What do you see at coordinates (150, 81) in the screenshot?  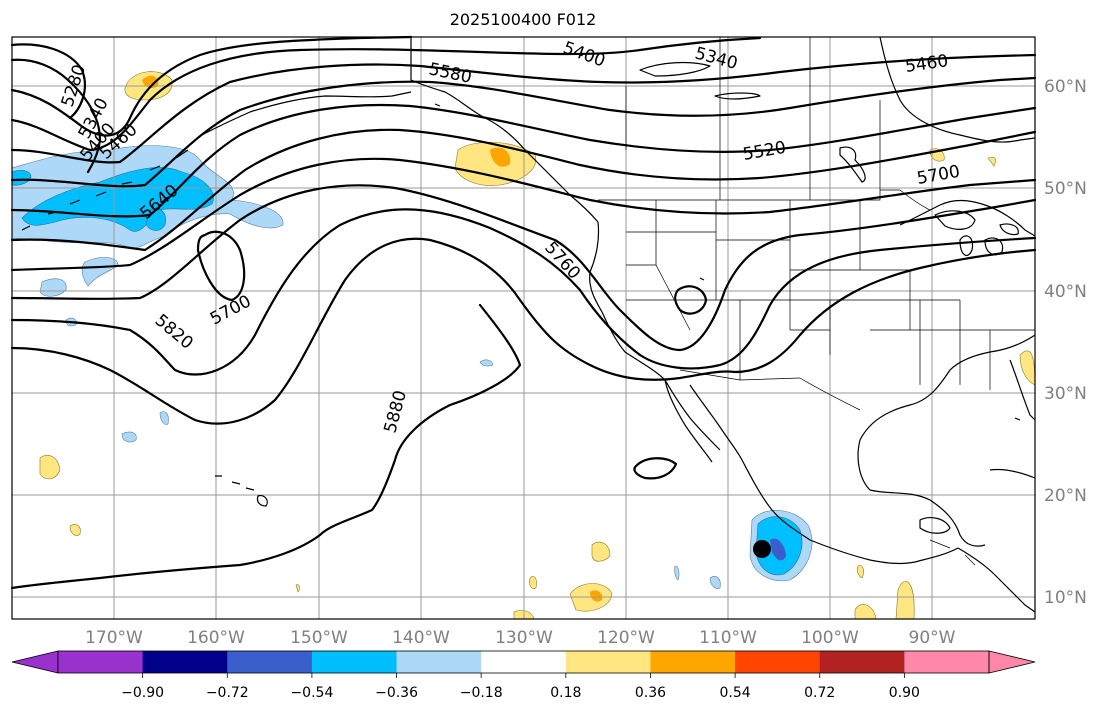 I see `shade-orange-alaska` at bounding box center [150, 81].